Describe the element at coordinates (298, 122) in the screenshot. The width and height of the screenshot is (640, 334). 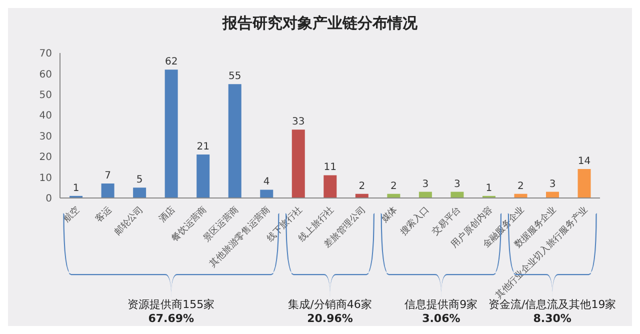
I see `data-label: 33` at that location.